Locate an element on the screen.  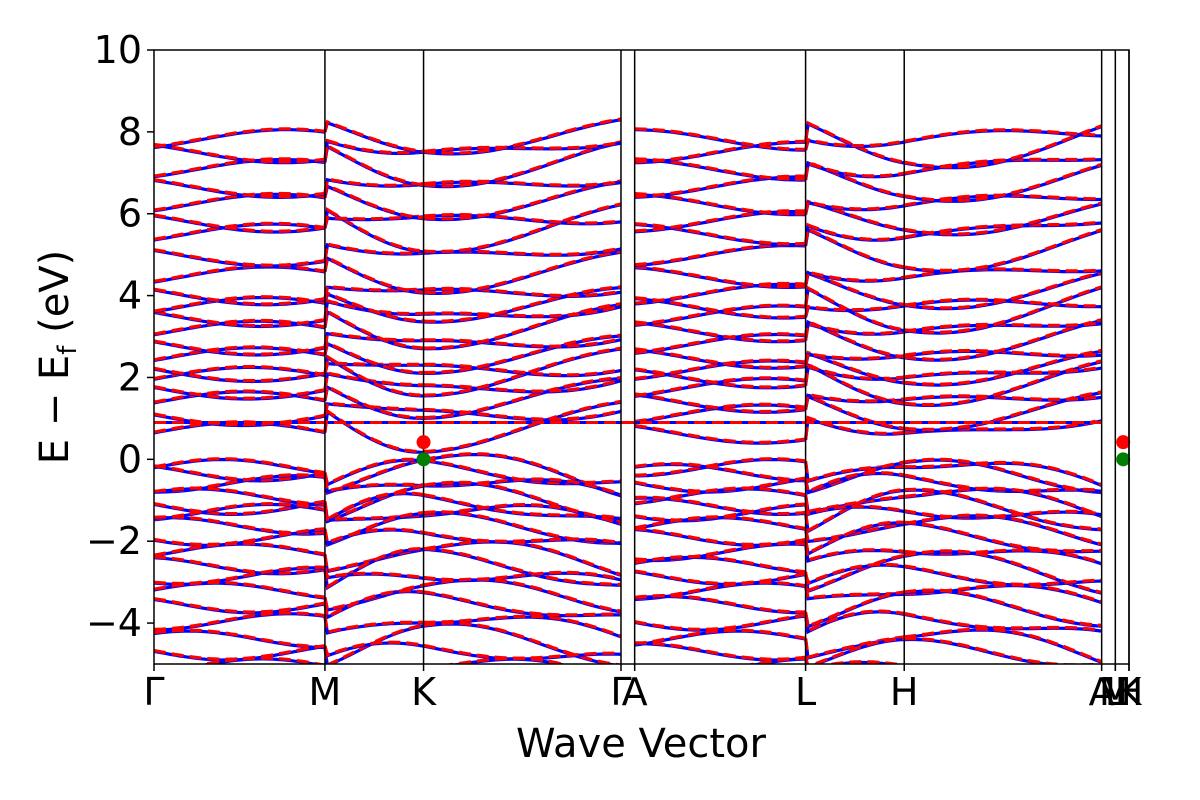
y-axis-label: E − Ef (eV) is located at coordinates (57, 357).